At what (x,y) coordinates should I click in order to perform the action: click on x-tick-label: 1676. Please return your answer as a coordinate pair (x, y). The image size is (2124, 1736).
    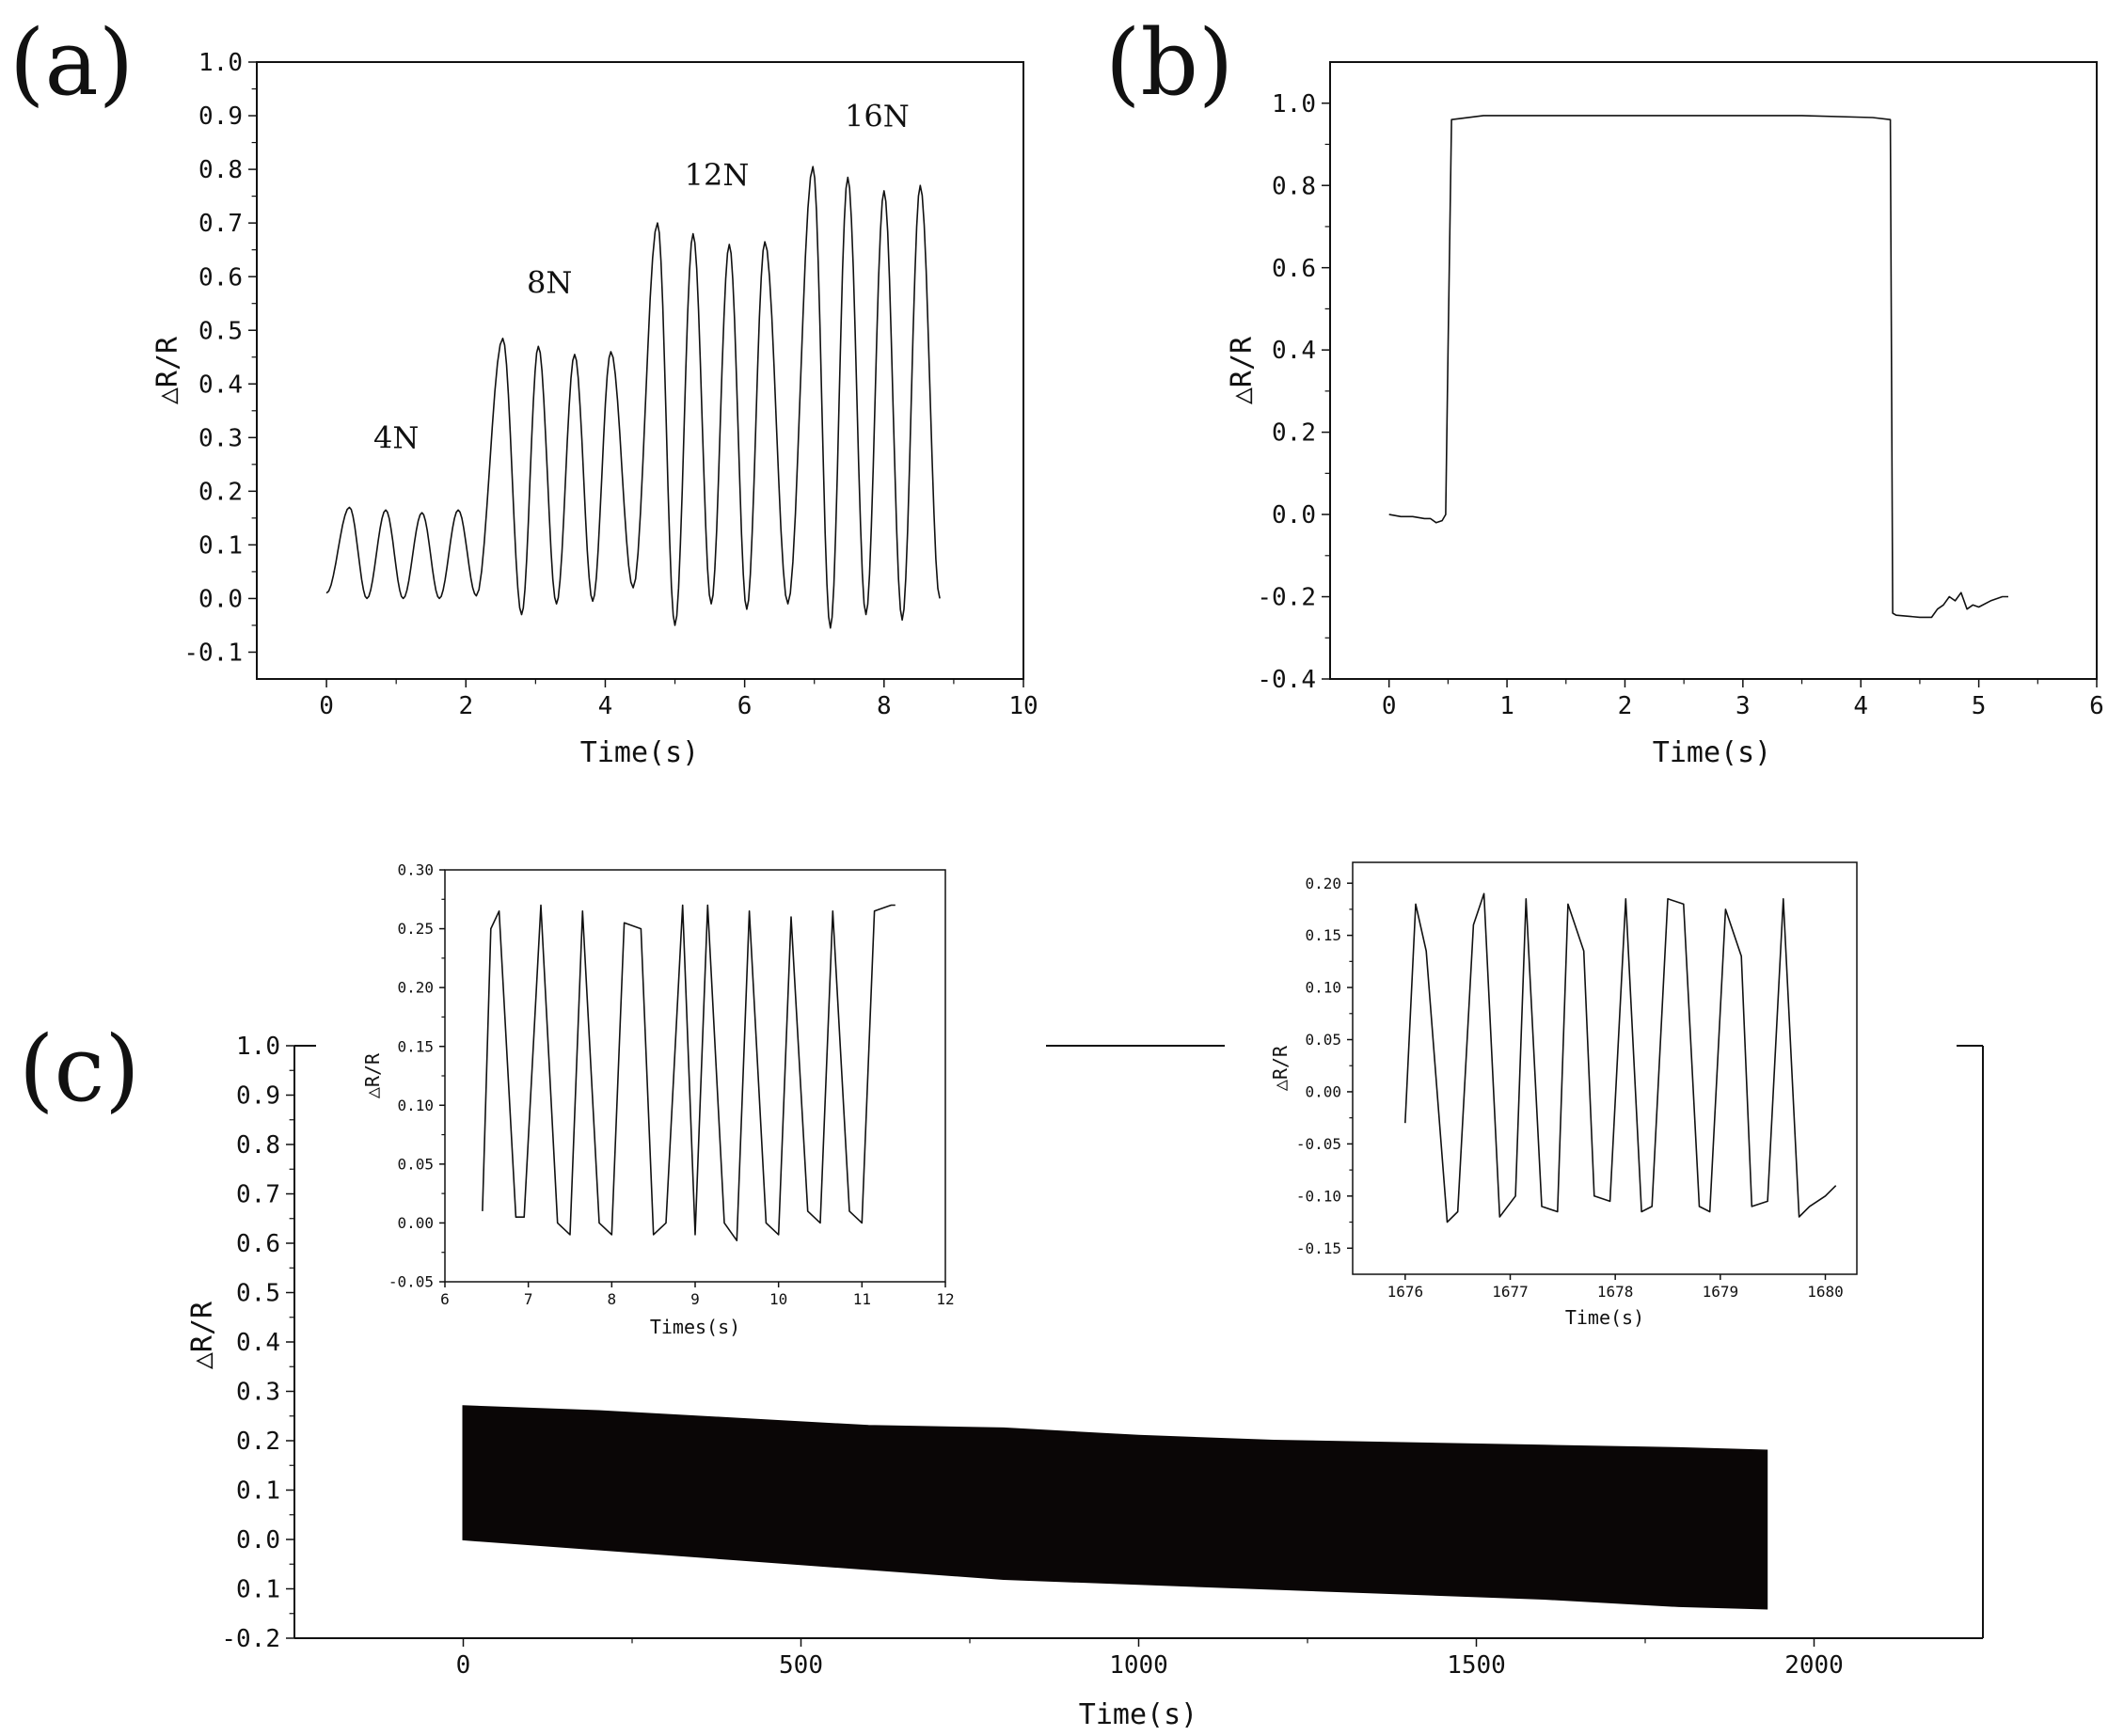
    Looking at the image, I should click on (1406, 1292).